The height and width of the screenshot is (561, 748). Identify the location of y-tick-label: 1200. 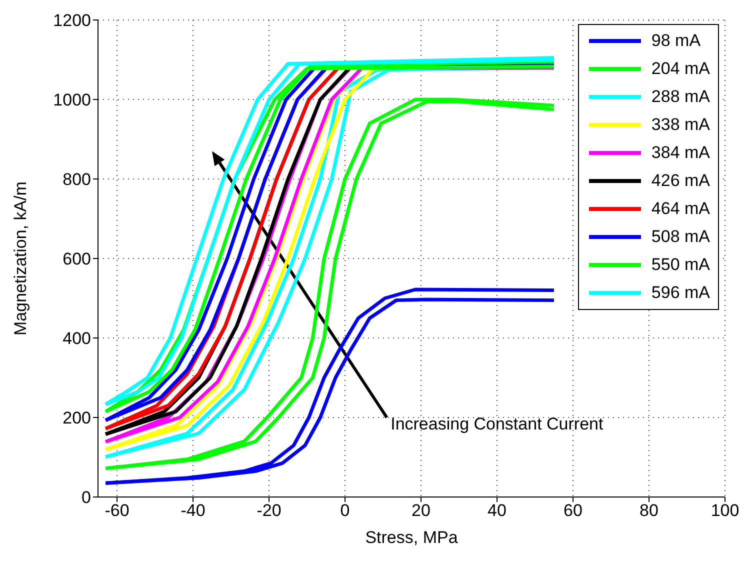
(72, 20).